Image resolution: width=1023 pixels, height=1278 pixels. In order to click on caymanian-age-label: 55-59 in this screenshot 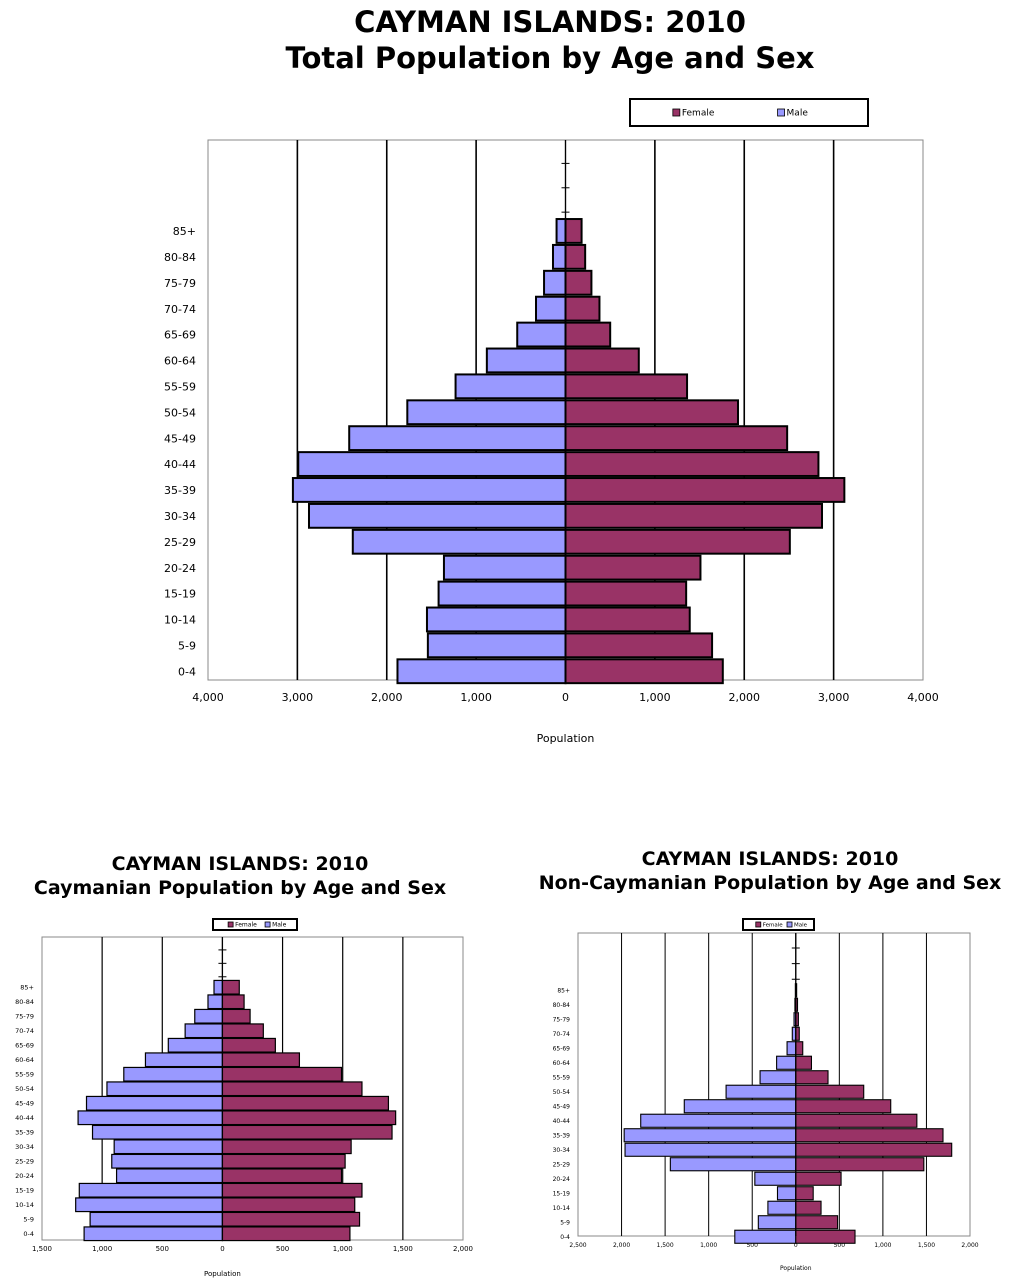, I will do `click(24, 1075)`.